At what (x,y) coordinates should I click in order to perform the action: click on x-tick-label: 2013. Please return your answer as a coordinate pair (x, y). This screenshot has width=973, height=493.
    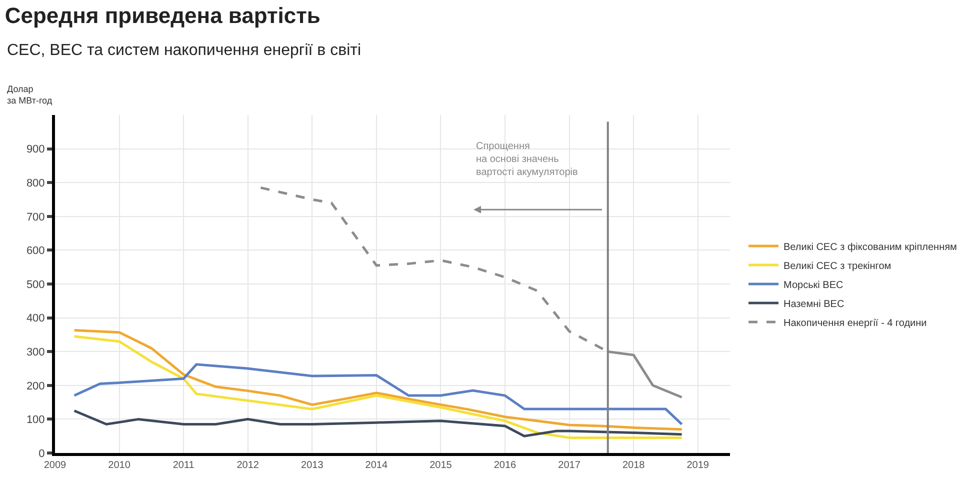
    Looking at the image, I should click on (312, 465).